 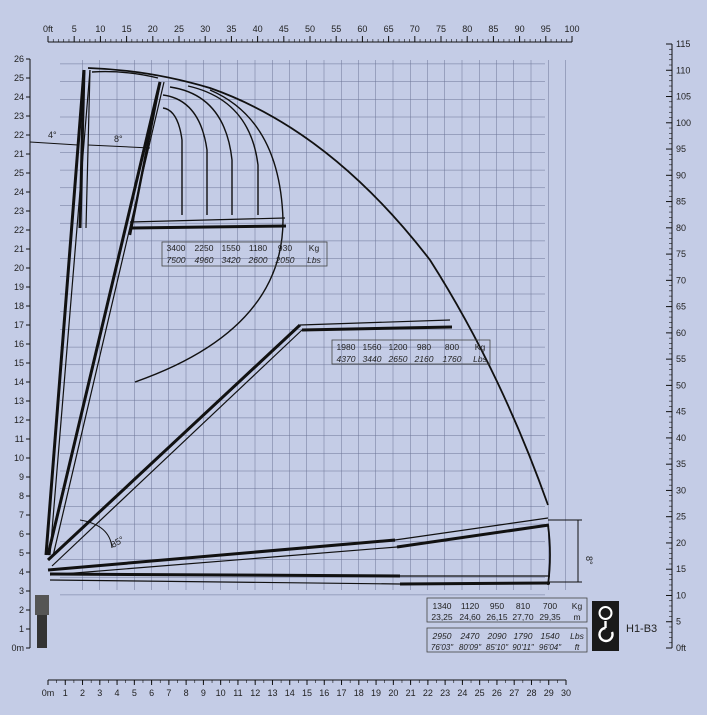 I want to click on left-tick-label: 13, so click(x=19, y=401).